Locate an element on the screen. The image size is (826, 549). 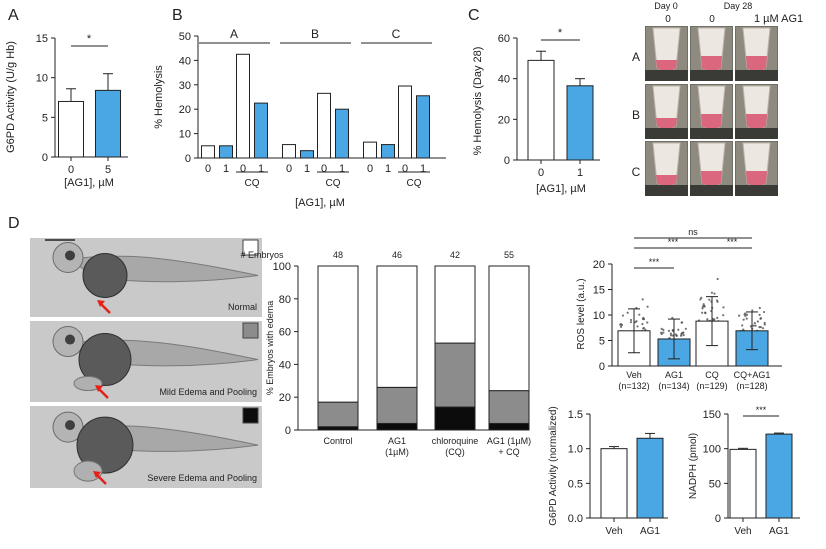
chart-b-x-label: [AG1], µM is located at coordinates (320, 203).